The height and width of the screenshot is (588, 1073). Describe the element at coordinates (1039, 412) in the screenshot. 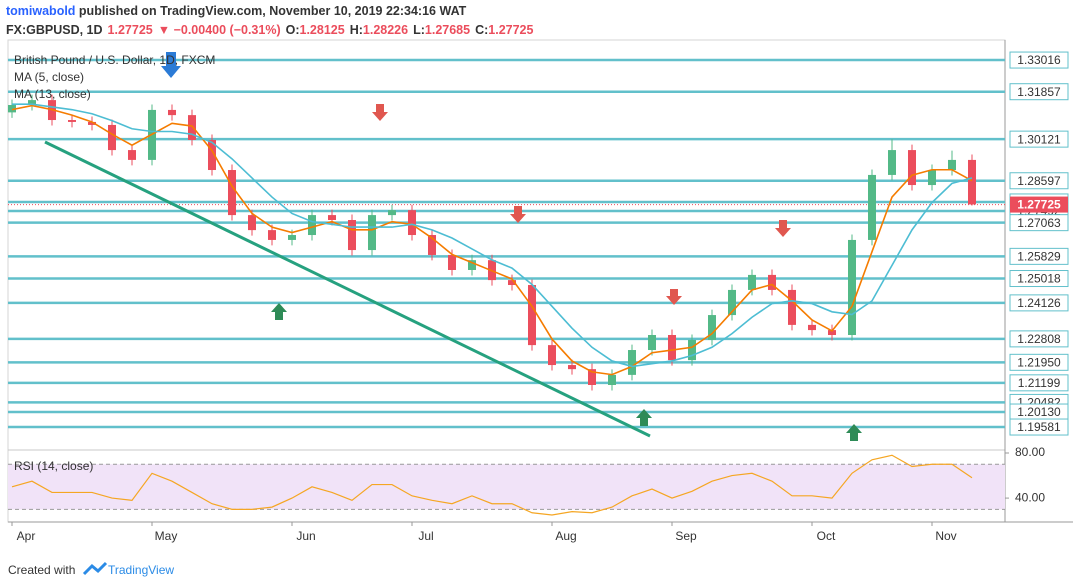

I see `y-tick-label: 1.20130` at that location.